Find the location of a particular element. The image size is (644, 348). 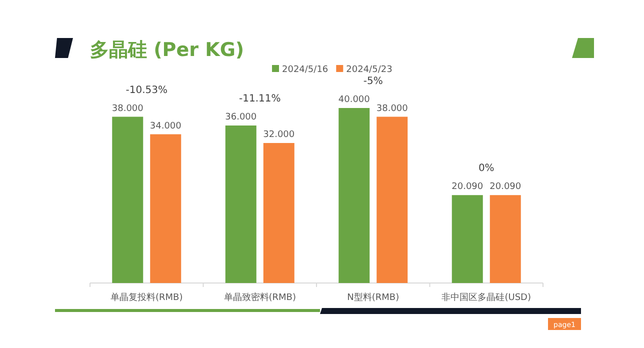

x-tick-label: 单晶复投料(RMB) is located at coordinates (146, 297).